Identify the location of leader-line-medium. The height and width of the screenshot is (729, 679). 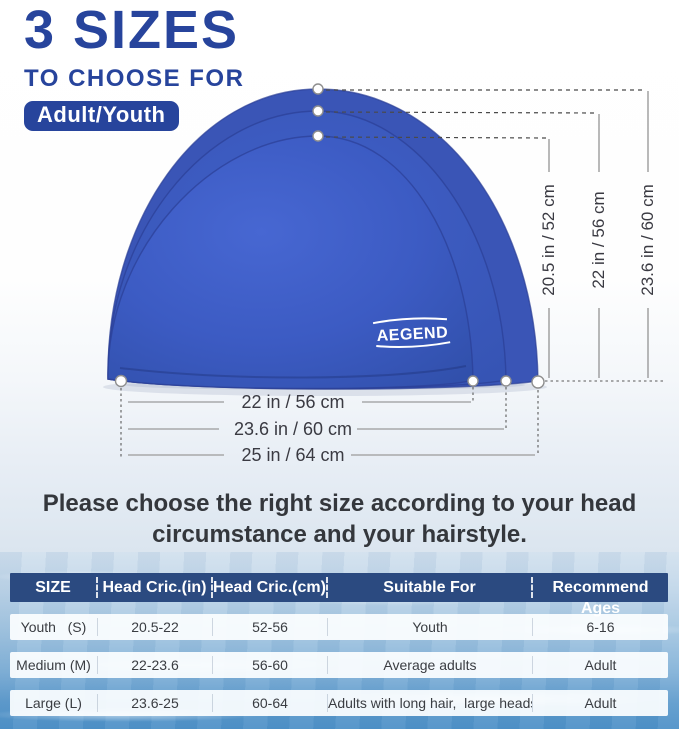
(461, 112).